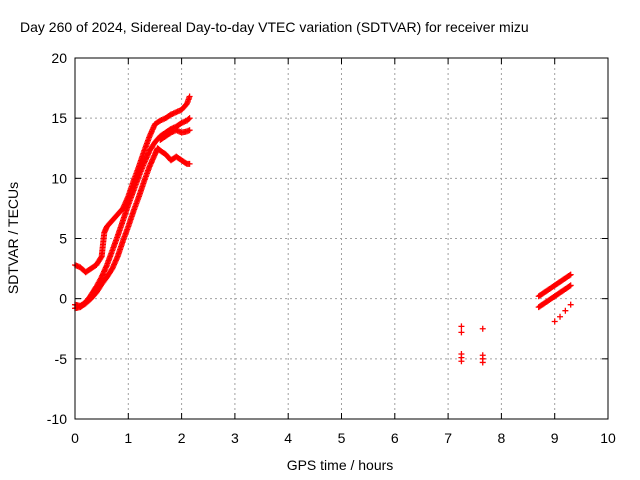 This screenshot has height=480, width=640. What do you see at coordinates (61, 359) in the screenshot?
I see `y-tick-label: -5` at bounding box center [61, 359].